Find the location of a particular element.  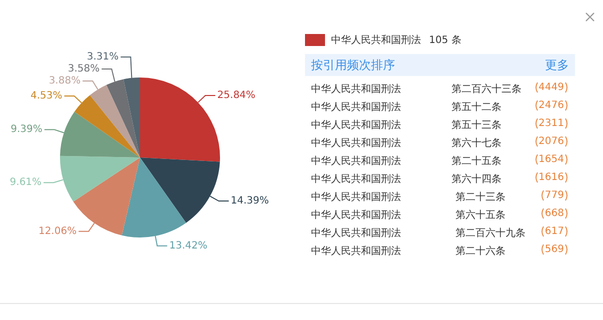

data-label: 12.06% is located at coordinates (57, 231).